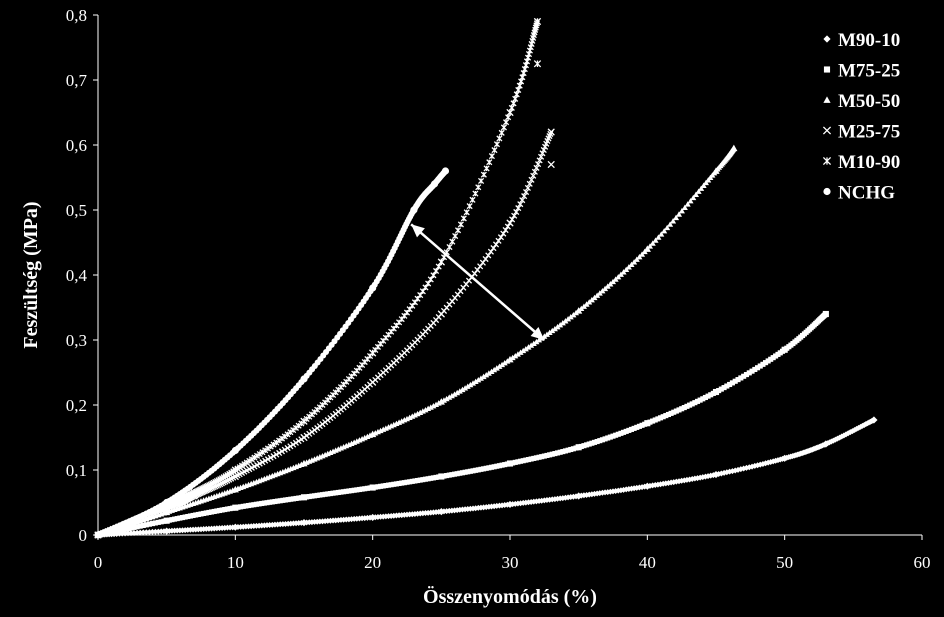 The height and width of the screenshot is (617, 944). What do you see at coordinates (372, 562) in the screenshot?
I see `x-tick-label: 20` at bounding box center [372, 562].